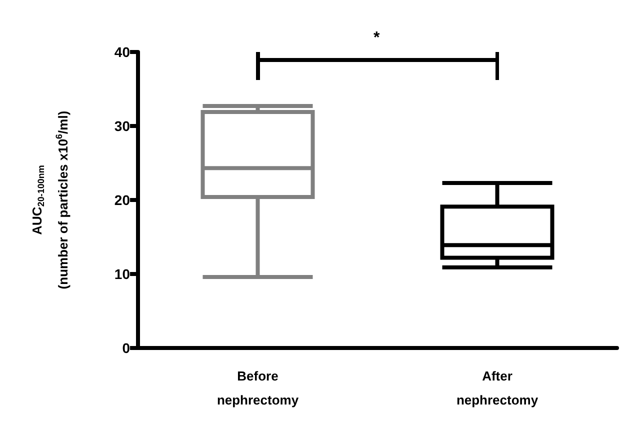  I want to click on x-tick-label: Before nephrectomy, so click(258, 388).